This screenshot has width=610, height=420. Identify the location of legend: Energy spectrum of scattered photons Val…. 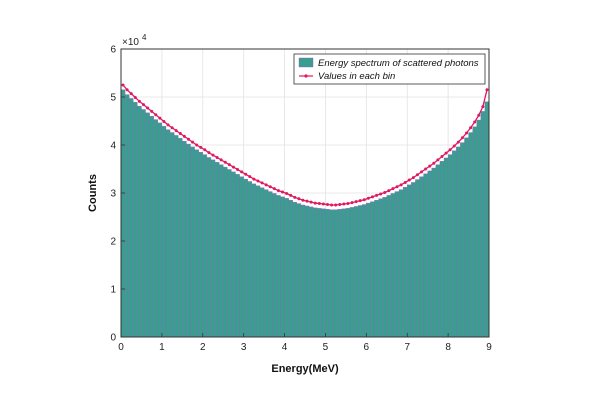
(389, 69).